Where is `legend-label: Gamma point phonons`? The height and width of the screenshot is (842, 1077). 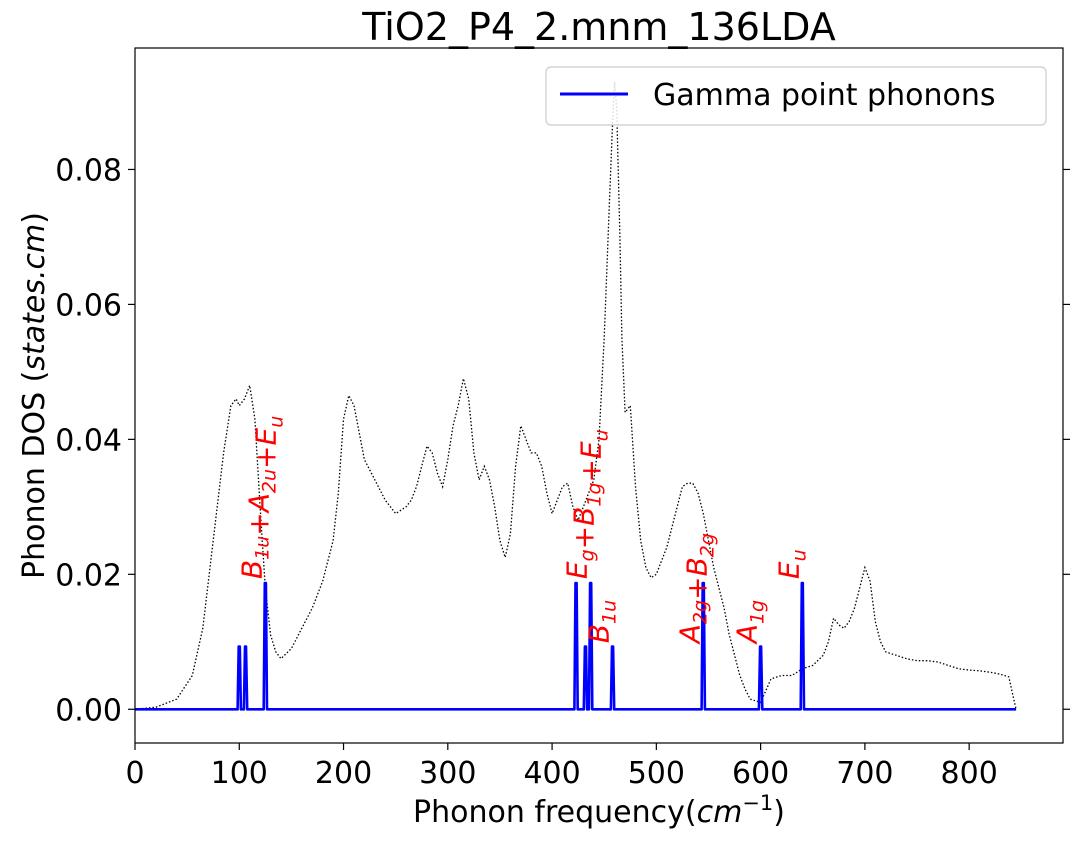
legend-label: Gamma point phonons is located at coordinates (824, 95).